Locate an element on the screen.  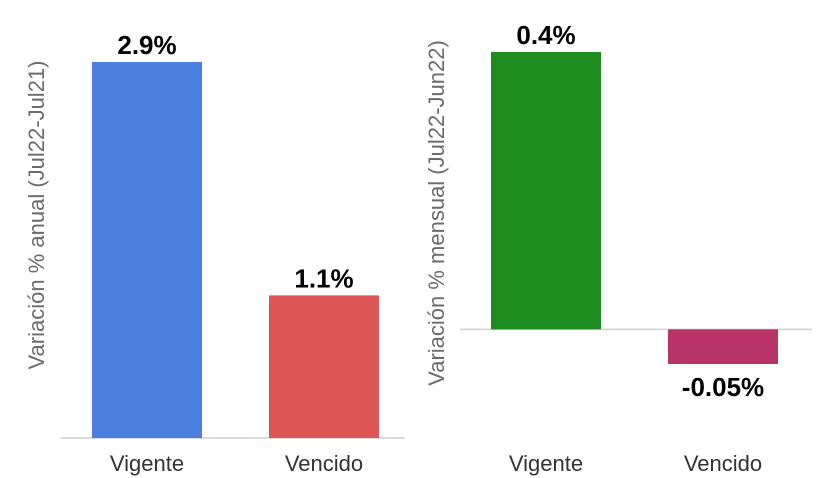
data-label: 2.9% is located at coordinates (146, 45).